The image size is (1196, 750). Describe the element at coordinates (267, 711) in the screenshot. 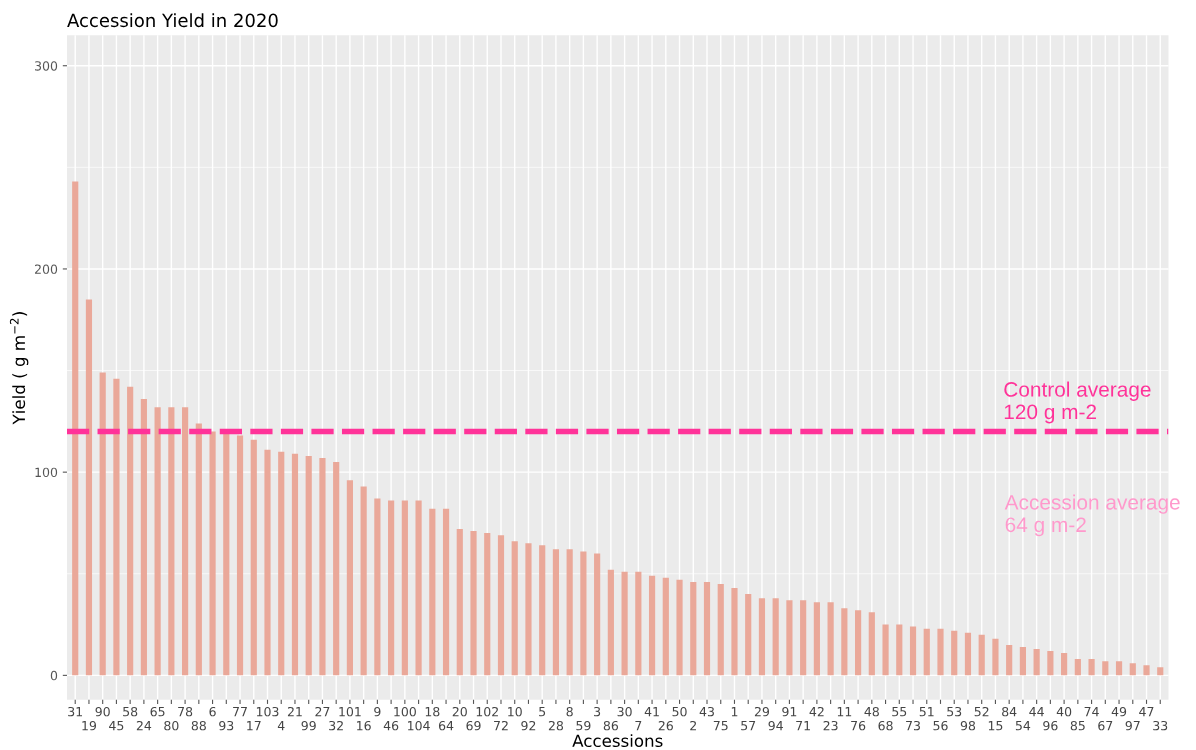

I see `x-tick-label: 103` at that location.